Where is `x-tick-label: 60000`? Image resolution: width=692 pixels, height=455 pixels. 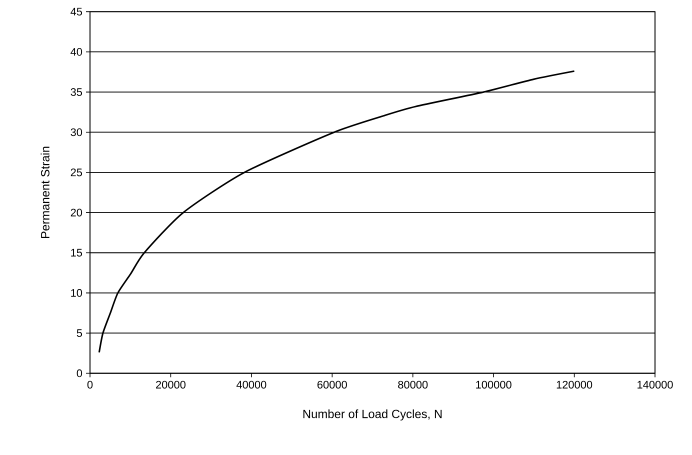 x-tick-label: 60000 is located at coordinates (332, 384).